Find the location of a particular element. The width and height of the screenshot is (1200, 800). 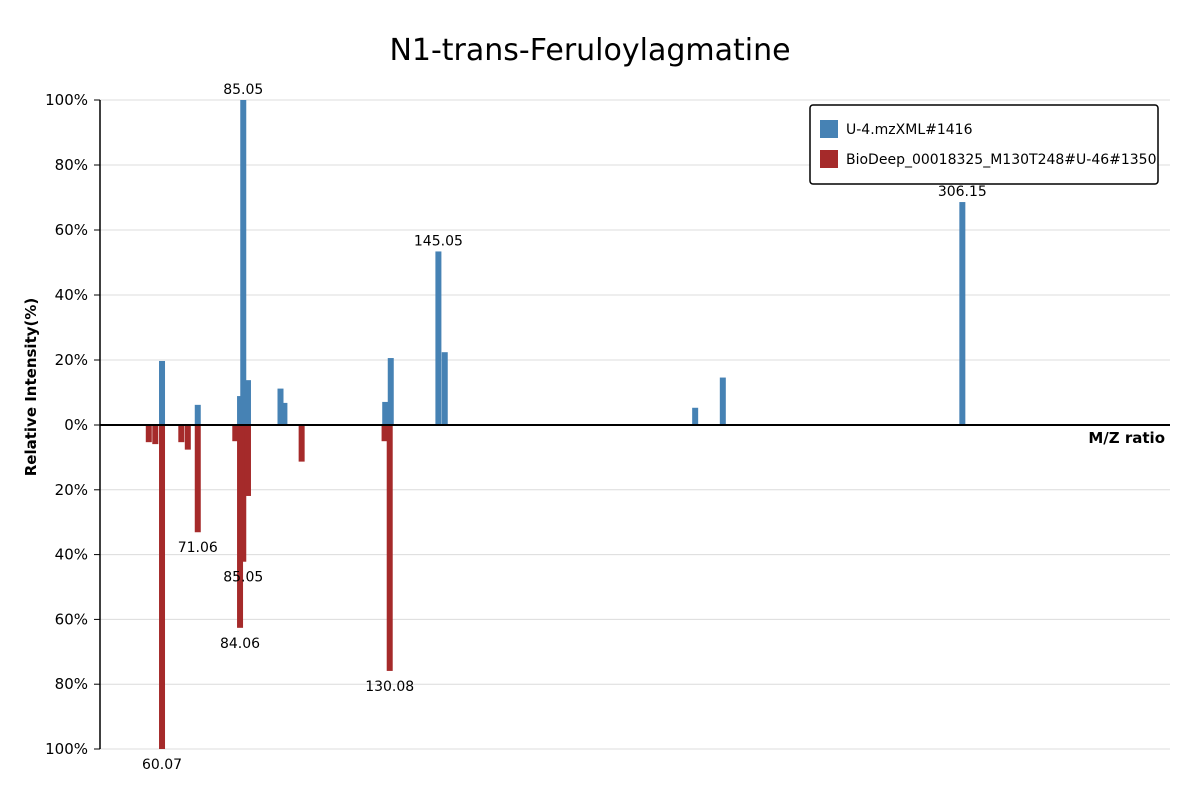

y-tick-label: 0% is located at coordinates (76, 425).